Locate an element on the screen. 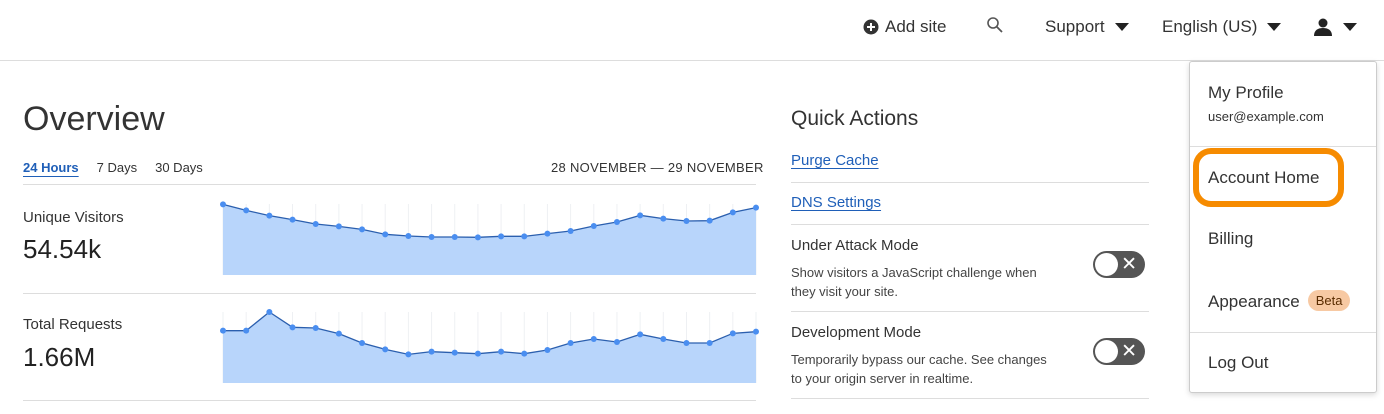  unique-visitors-chart is located at coordinates (489, 238).